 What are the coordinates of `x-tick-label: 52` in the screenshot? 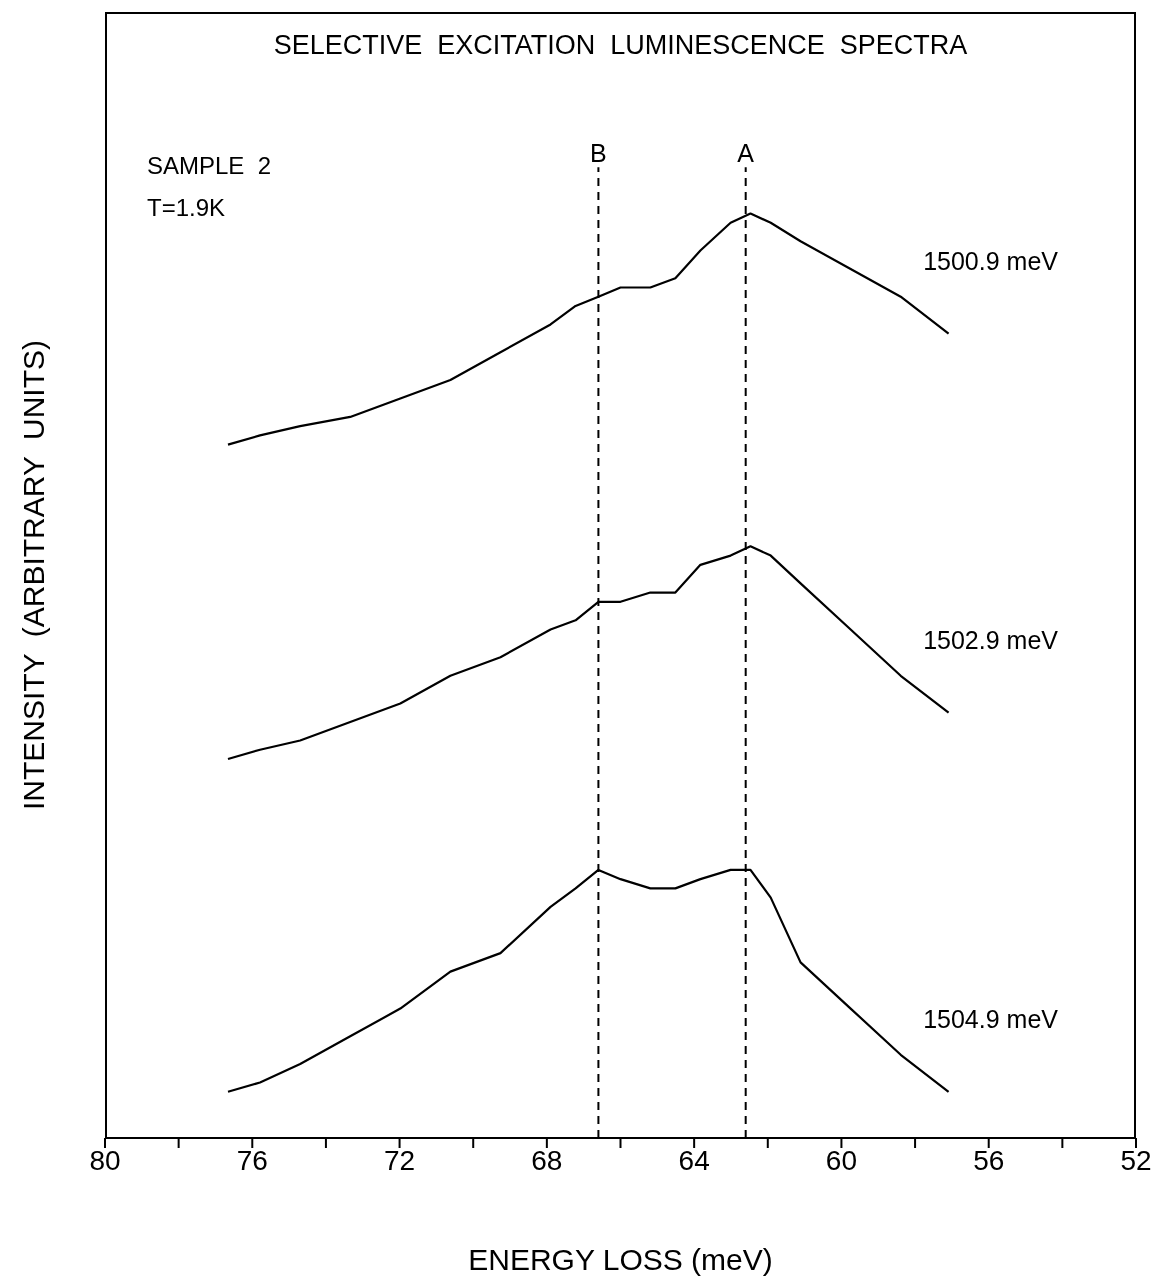 It's located at (1136, 1160).